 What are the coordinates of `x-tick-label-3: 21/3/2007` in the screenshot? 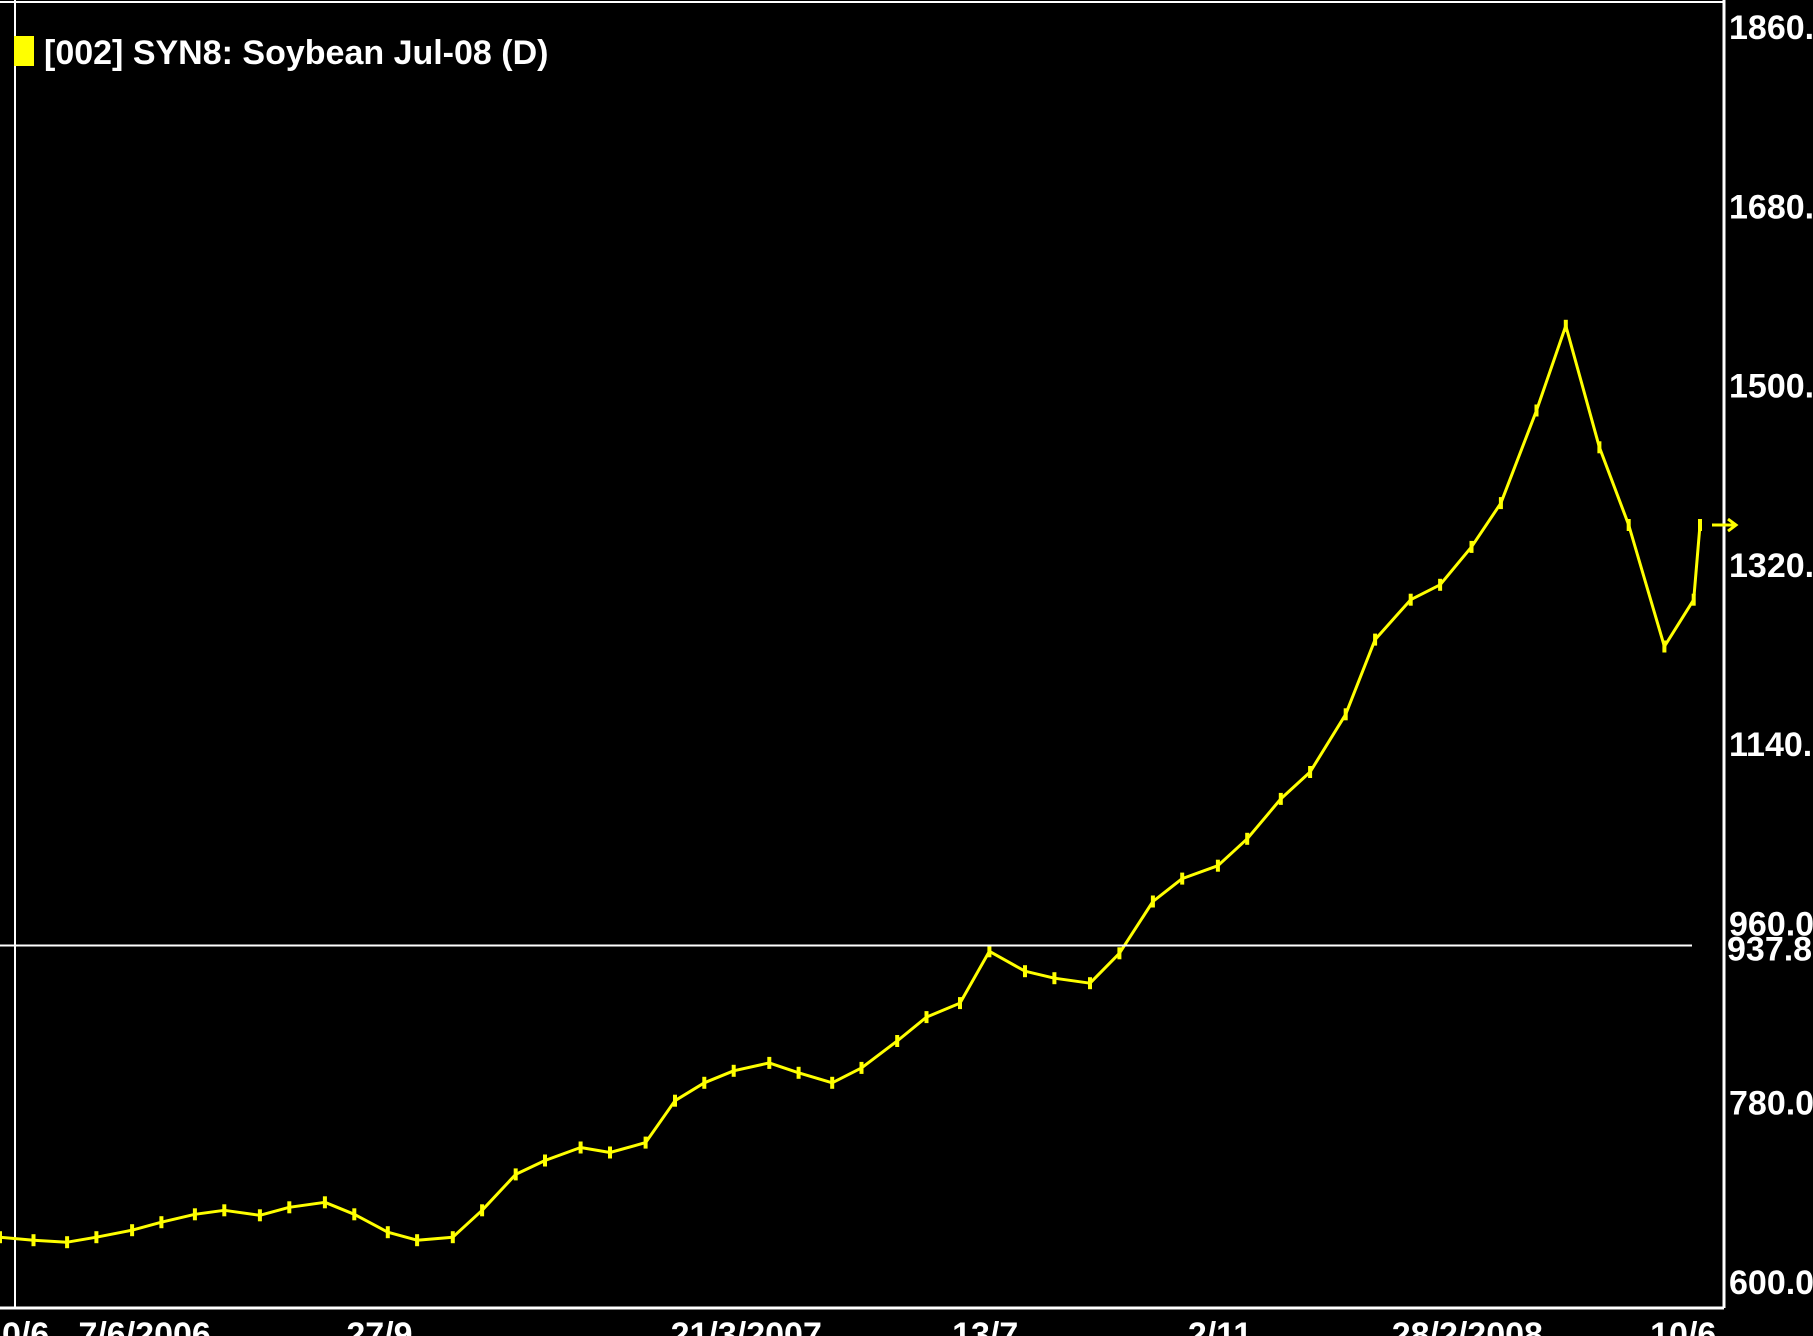 It's located at (746, 1326).